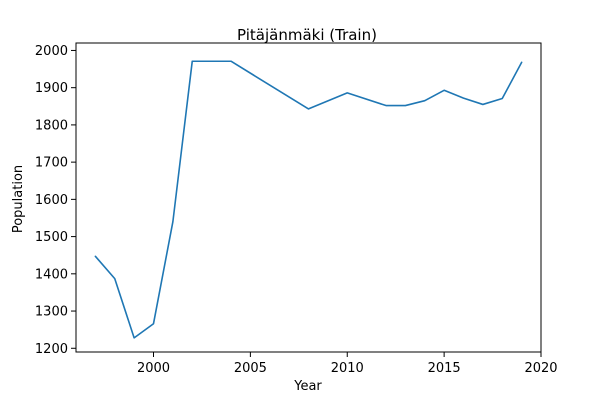 This screenshot has width=600, height=400. I want to click on x-axis-ticks: 2000 2005 2010 2015 2020, so click(347, 364).